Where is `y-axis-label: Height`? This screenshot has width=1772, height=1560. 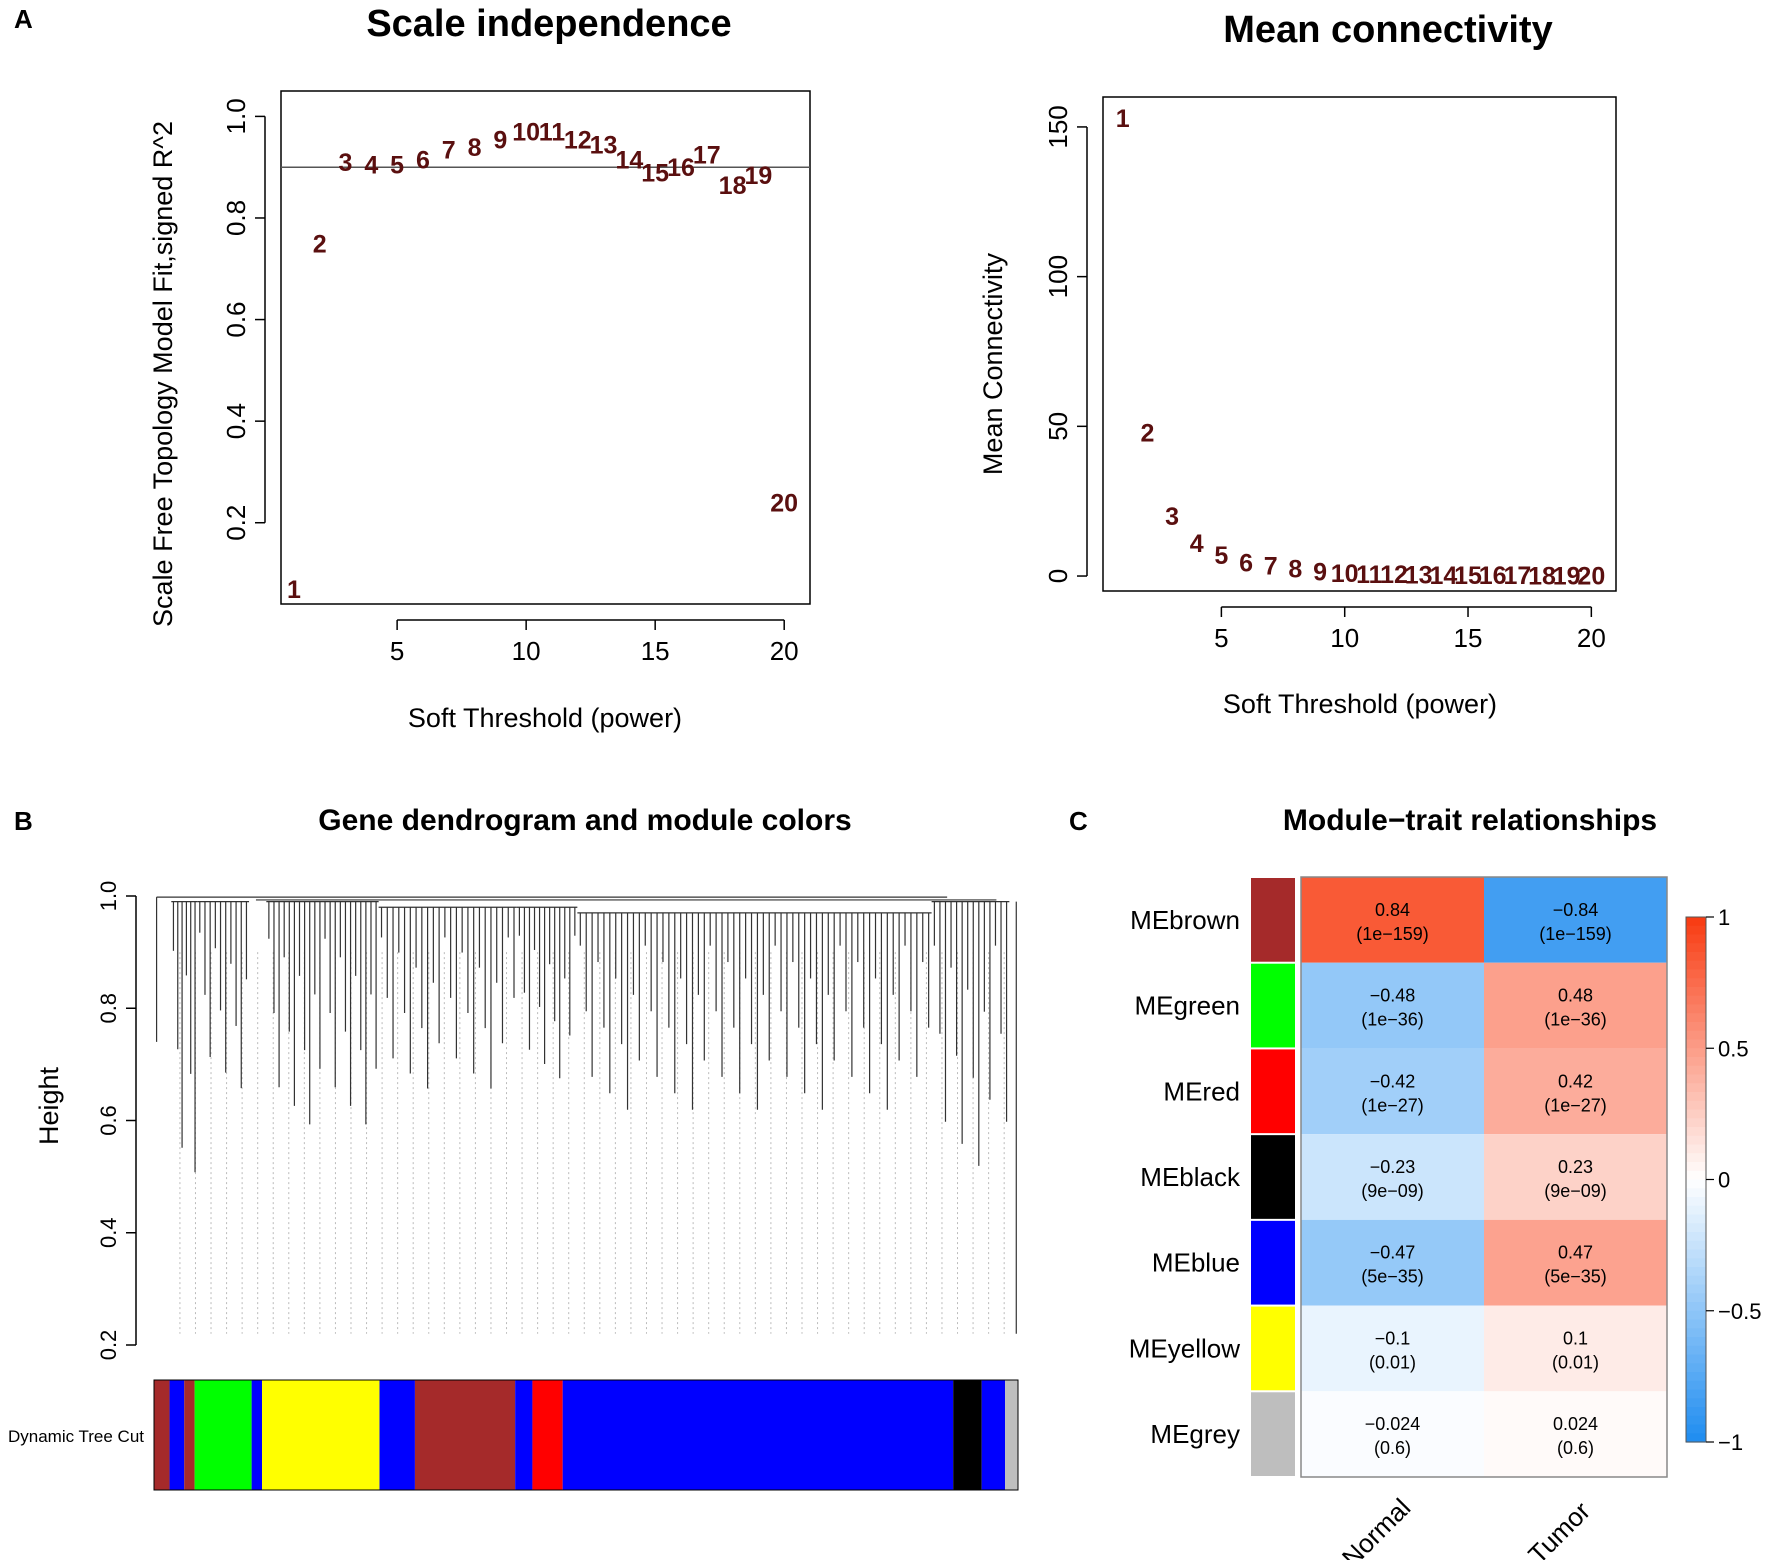 y-axis-label: Height is located at coordinates (49, 1105).